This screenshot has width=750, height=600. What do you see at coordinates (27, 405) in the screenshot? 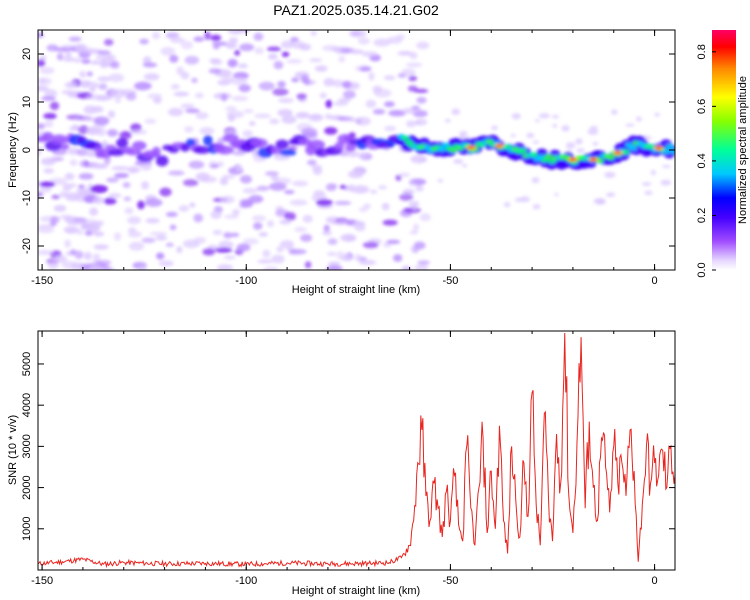
I see `snr-y-tick-label: 4000` at bounding box center [27, 405].